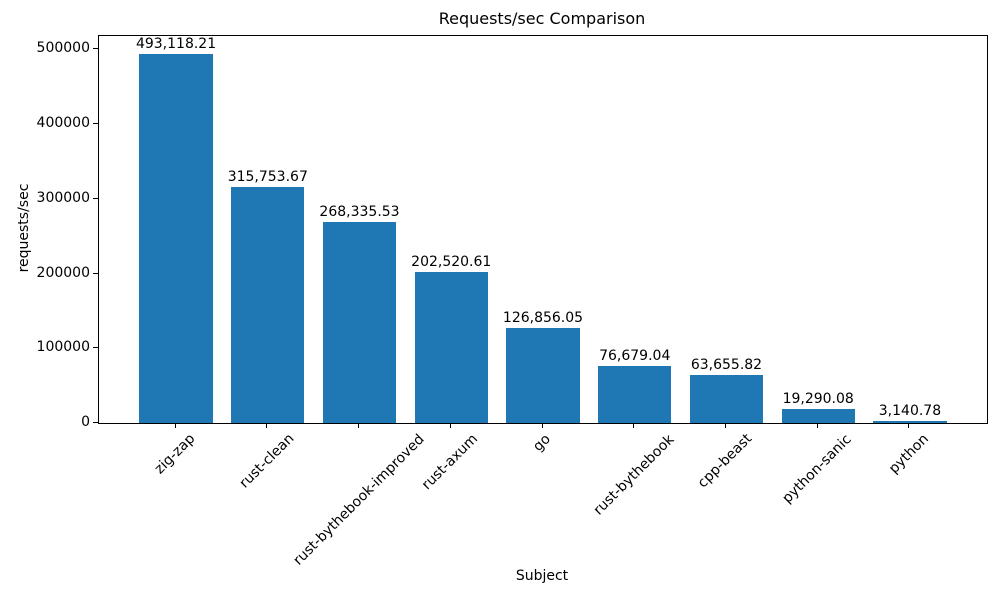 The width and height of the screenshot is (1000, 600). I want to click on x-tick-label: rust-axum, so click(450, 462).